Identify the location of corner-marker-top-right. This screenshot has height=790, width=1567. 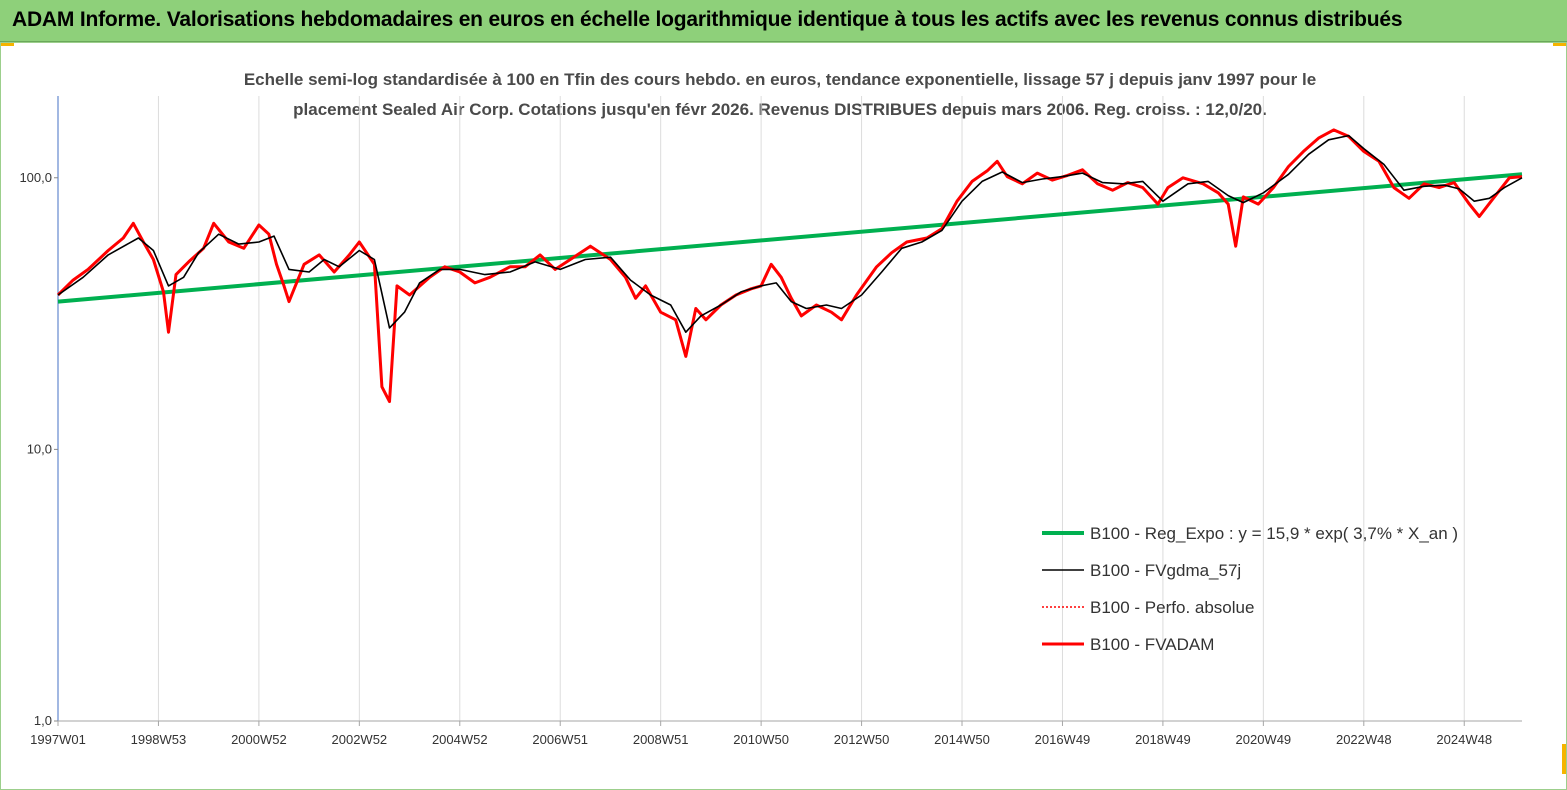
(1560, 44).